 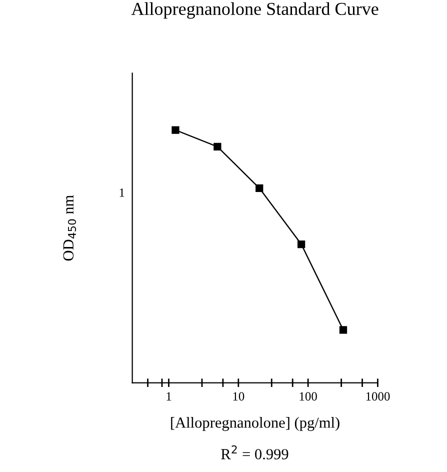 I want to click on y-axis-title: OD$_{450}$ nm, so click(x=69, y=228).